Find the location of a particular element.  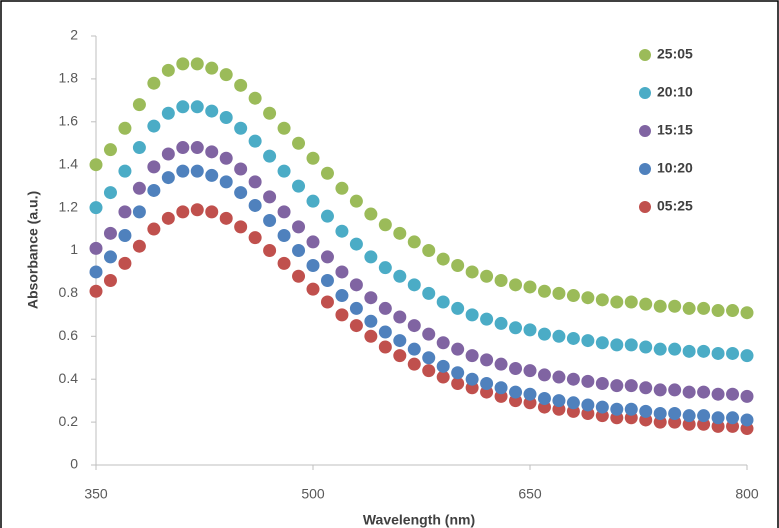

y-tick-label: 0.4 is located at coordinates (69, 378).